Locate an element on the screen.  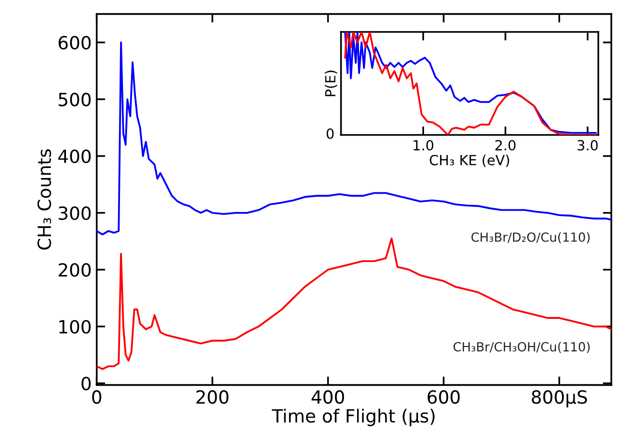
y-tick-label: 300 is located at coordinates (74, 213).